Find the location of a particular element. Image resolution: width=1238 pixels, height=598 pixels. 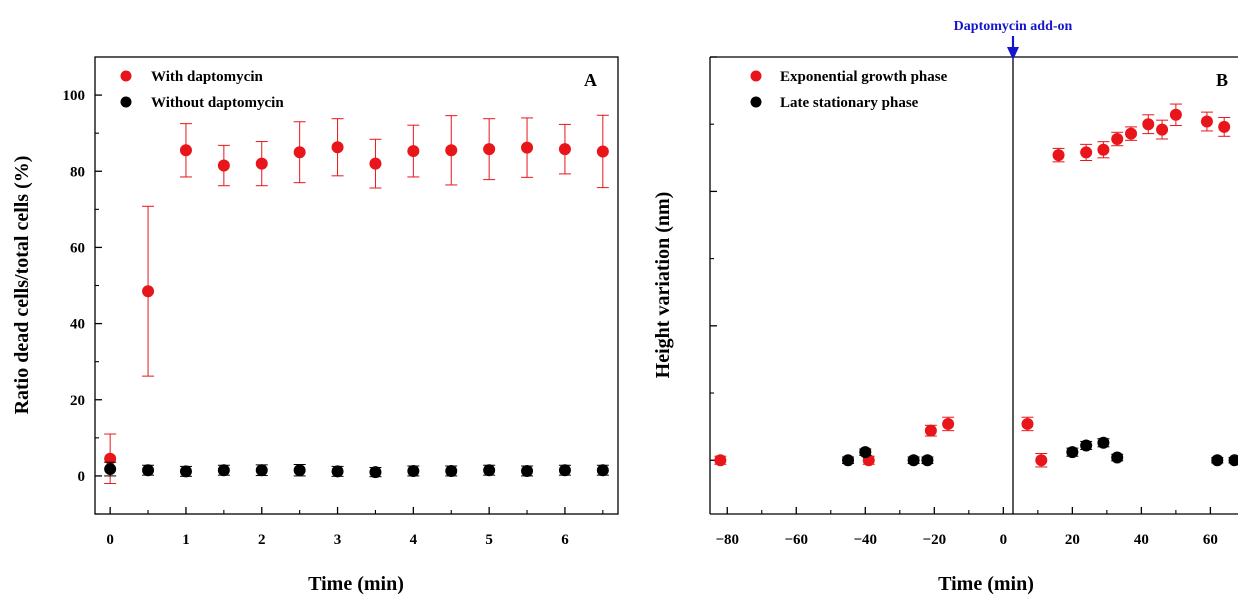

panel-b-x-tick-label: −20 is located at coordinates (935, 540).